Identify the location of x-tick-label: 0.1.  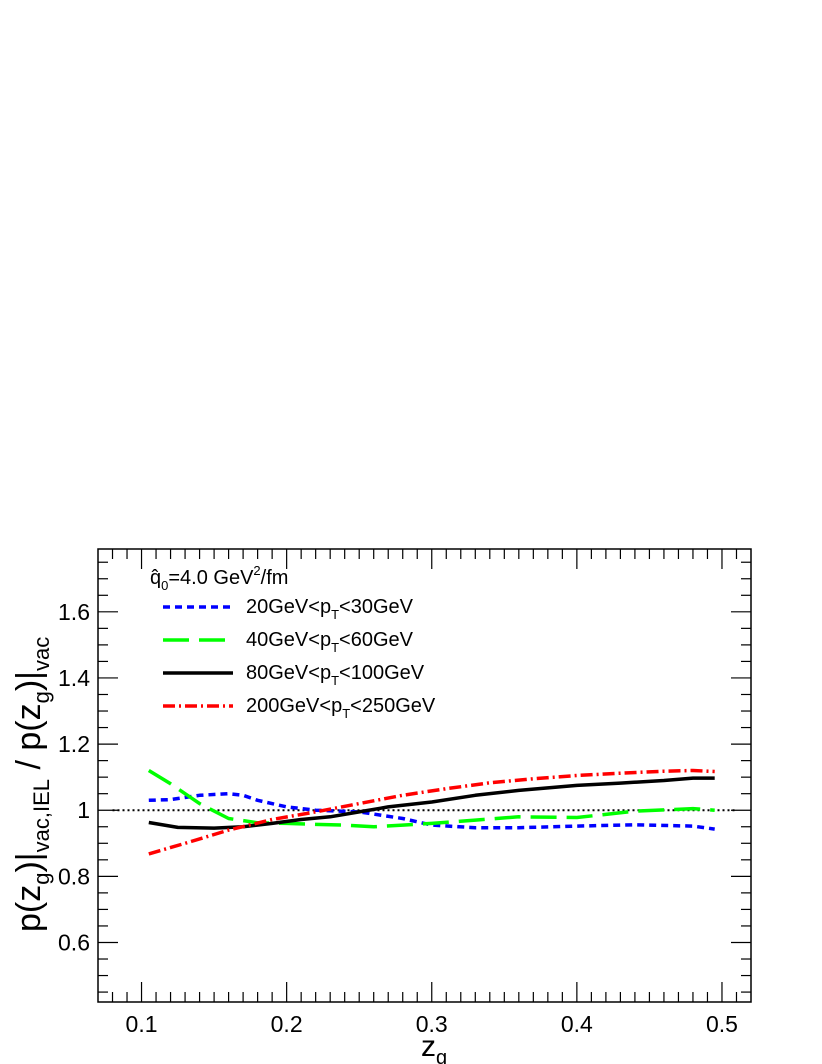
(142, 1024).